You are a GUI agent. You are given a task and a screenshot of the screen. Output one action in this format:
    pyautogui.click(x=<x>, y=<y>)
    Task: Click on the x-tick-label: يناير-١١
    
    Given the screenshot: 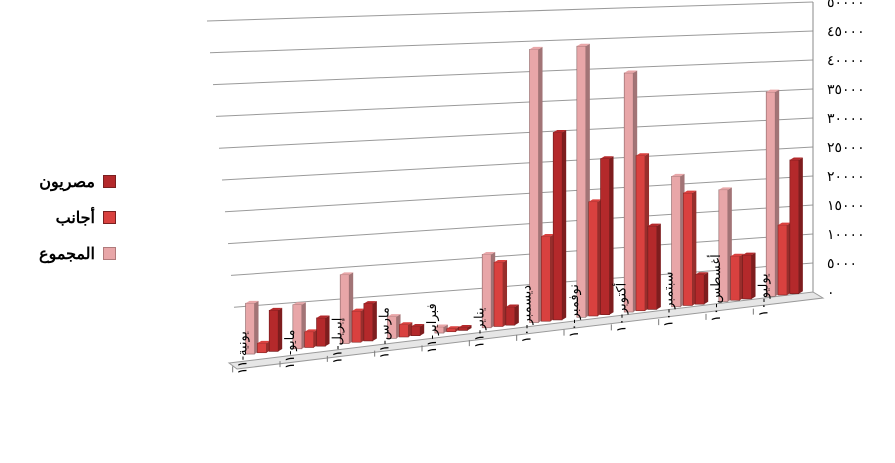 What is the action you would take?
    pyautogui.click(x=479, y=327)
    